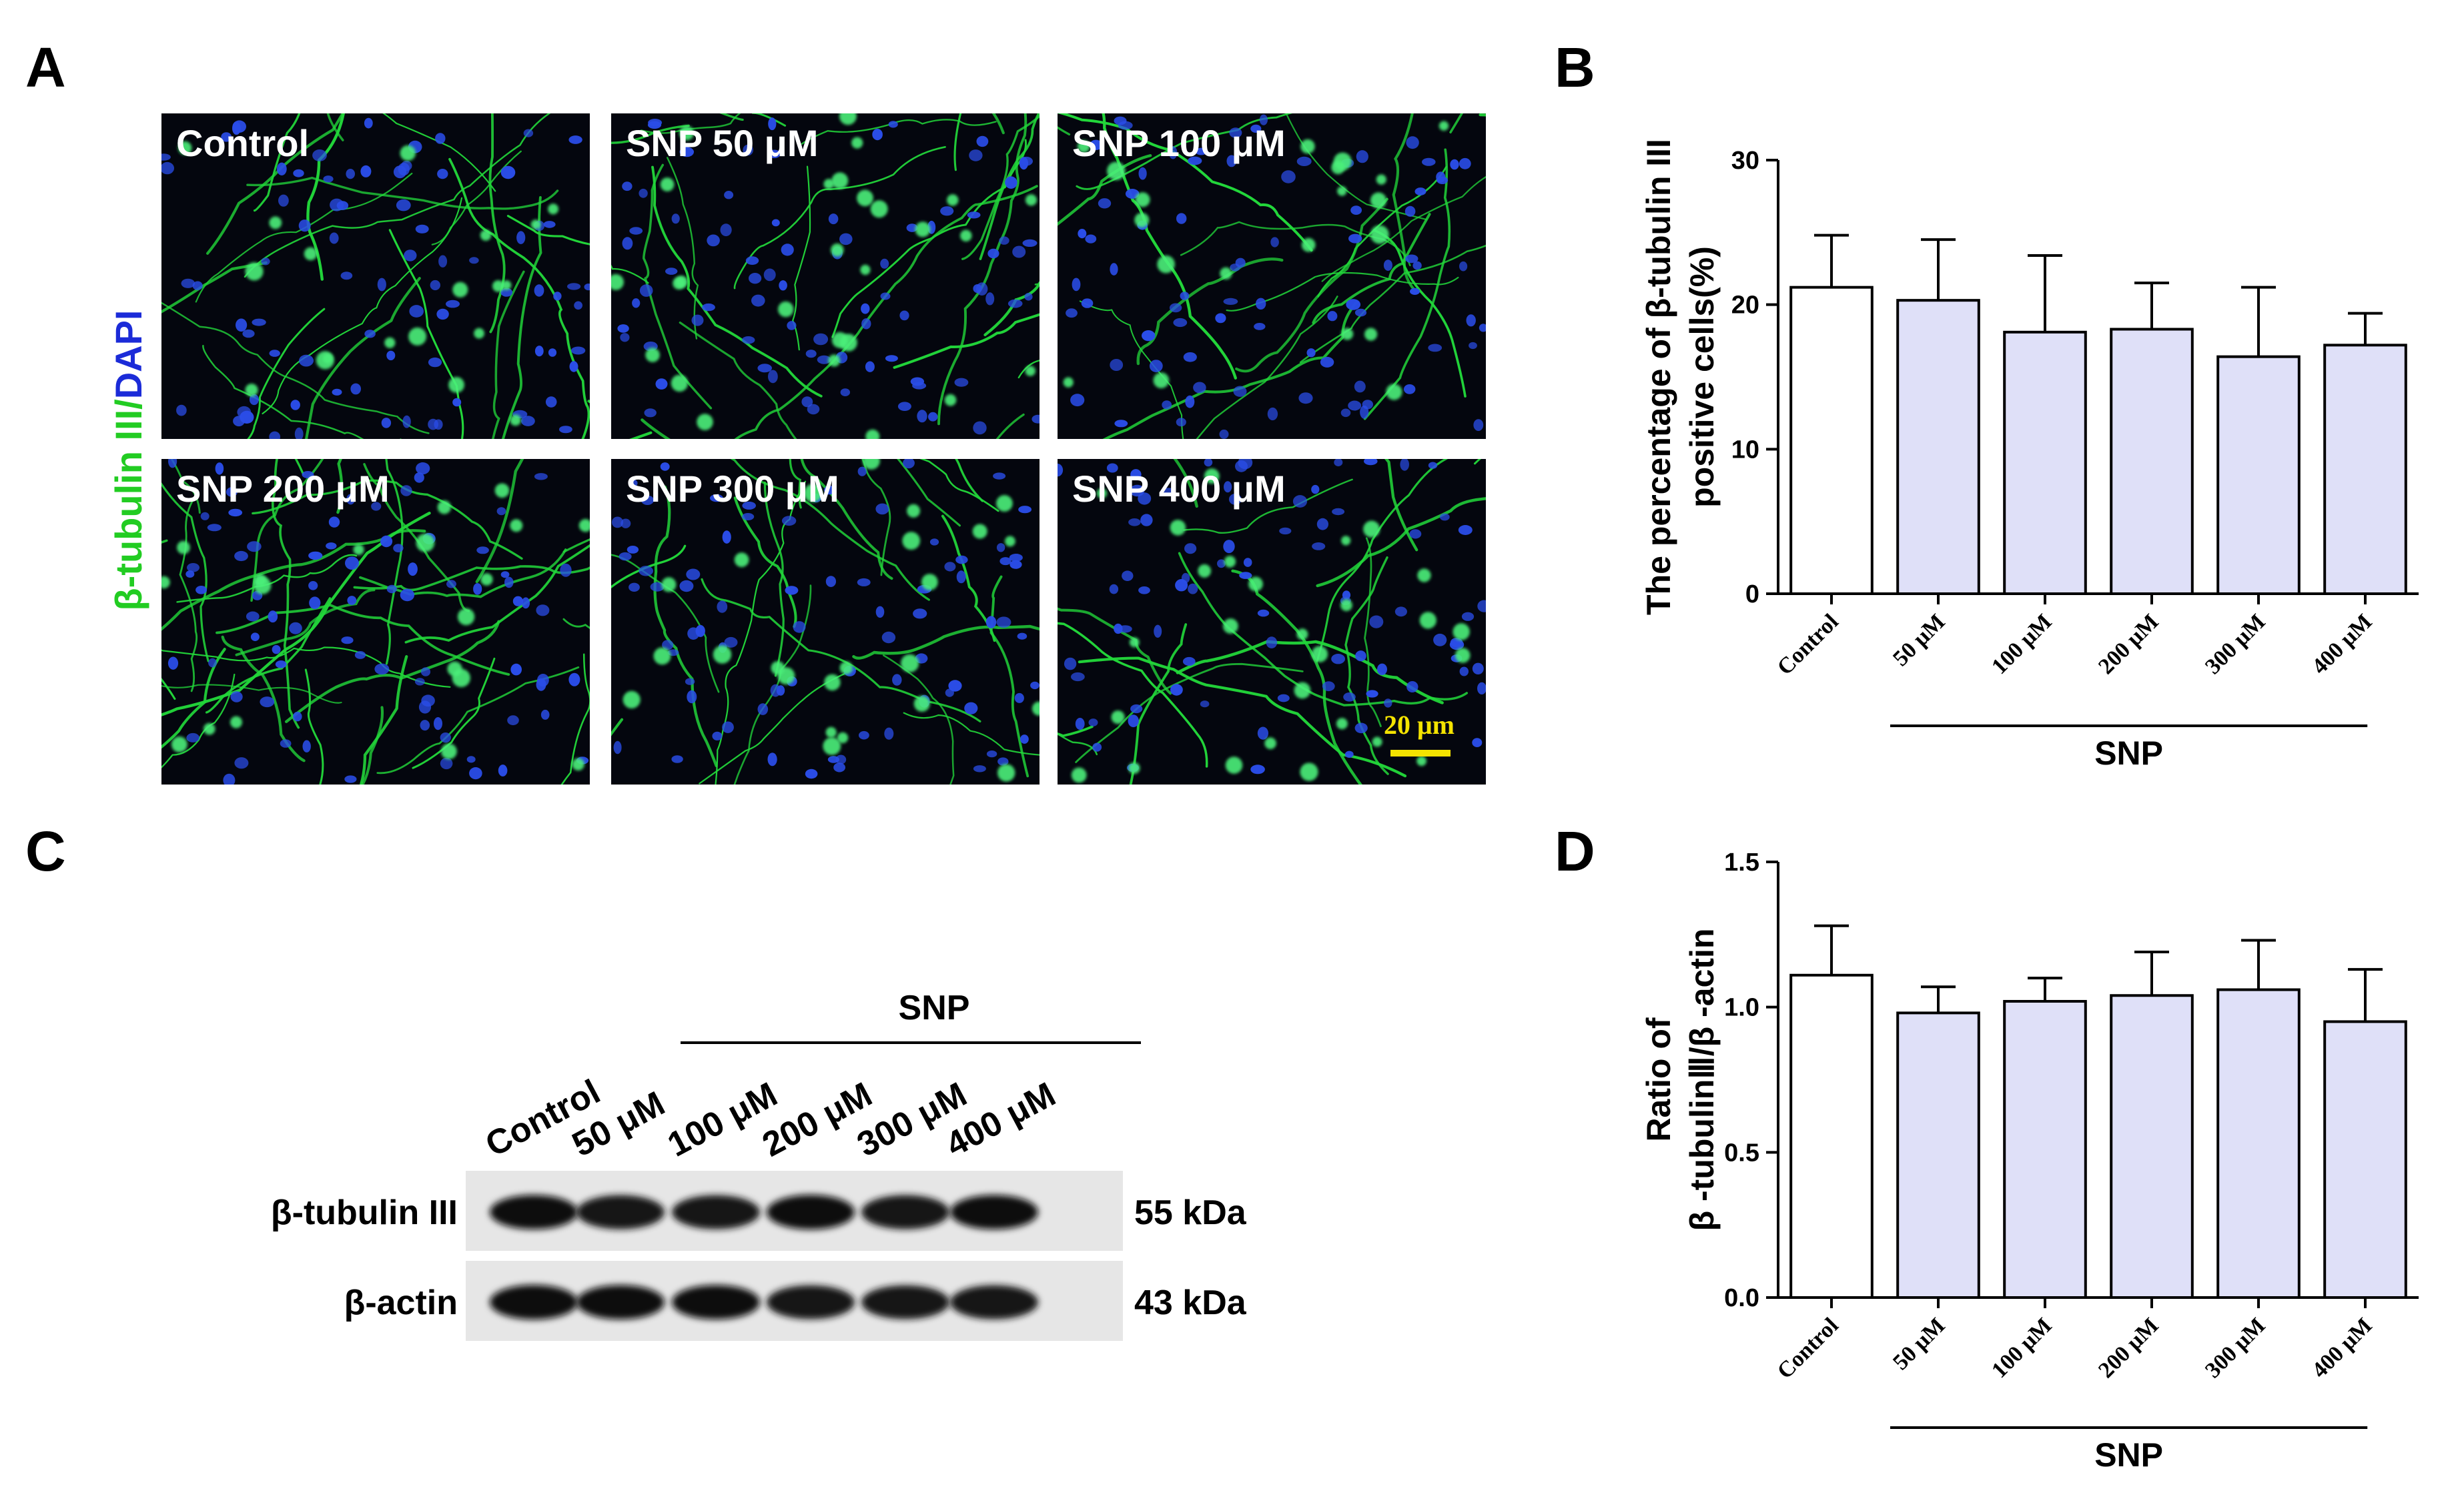  I want to click on blot-strip: β-actin 43 kDa, so click(796, 1301).